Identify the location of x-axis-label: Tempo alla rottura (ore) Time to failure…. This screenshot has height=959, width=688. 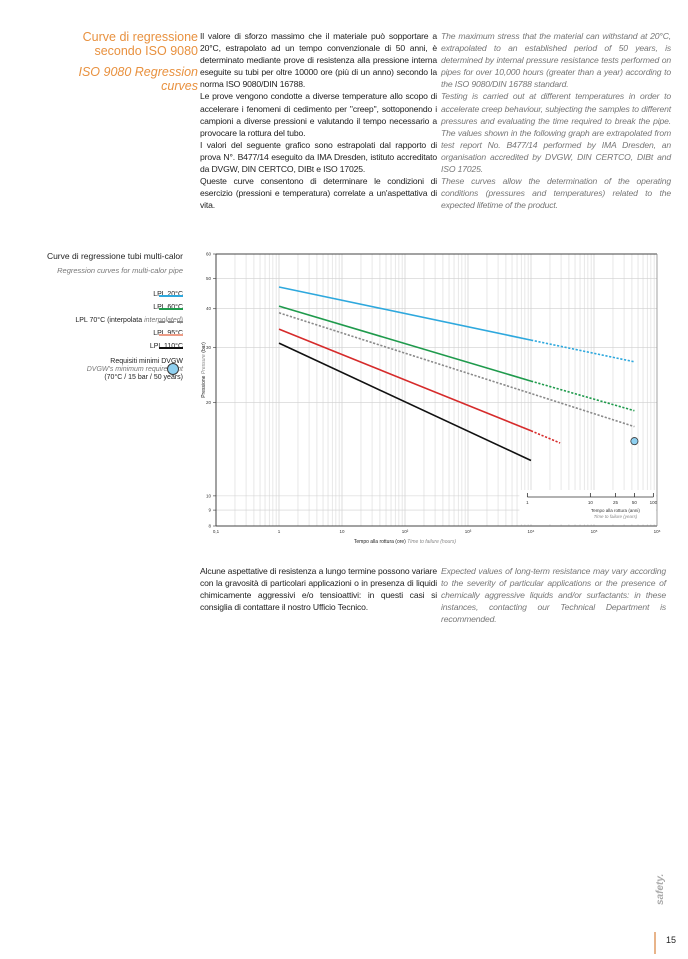
(405, 542).